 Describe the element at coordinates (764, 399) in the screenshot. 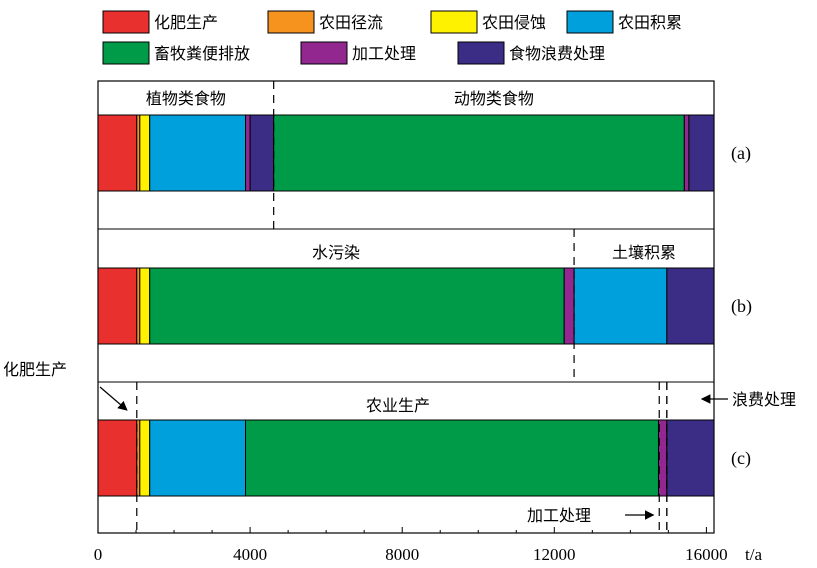

I see `group-label-c-3: 浪费处理` at that location.